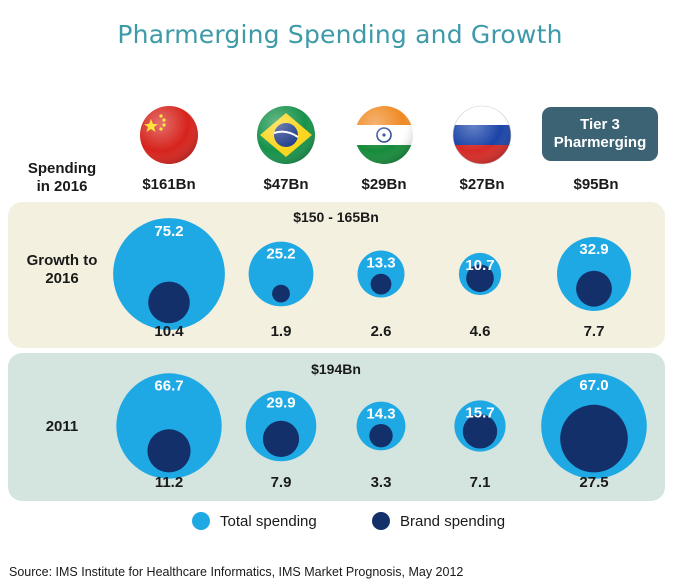 The height and width of the screenshot is (586, 680). I want to click on russia-flag-icon, so click(482, 135).